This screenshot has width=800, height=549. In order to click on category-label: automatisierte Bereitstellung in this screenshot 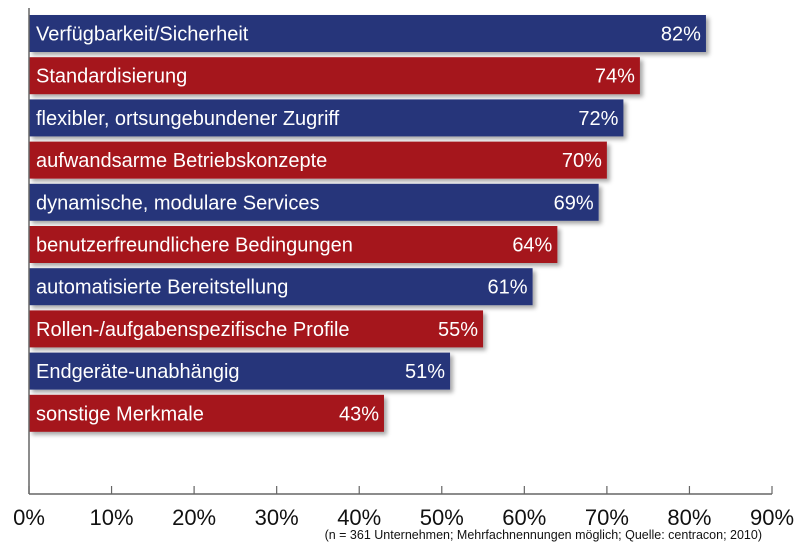, I will do `click(162, 288)`.